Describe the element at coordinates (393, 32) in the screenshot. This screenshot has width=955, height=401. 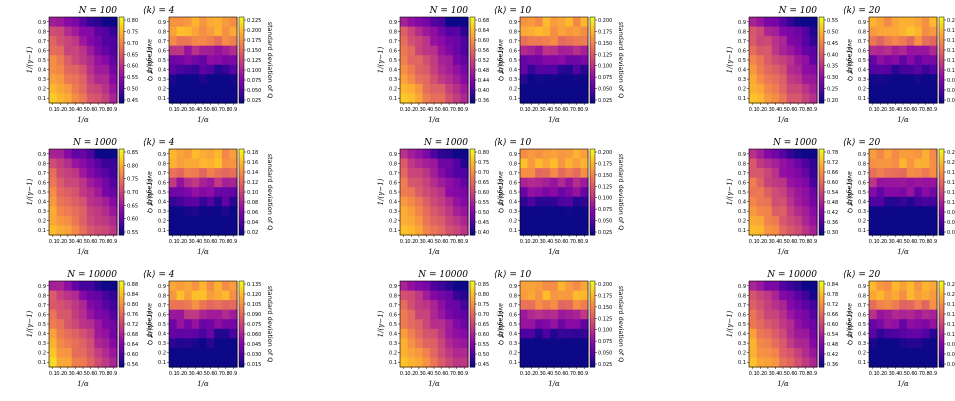
I see `y-tick-label: 0.8` at that location.